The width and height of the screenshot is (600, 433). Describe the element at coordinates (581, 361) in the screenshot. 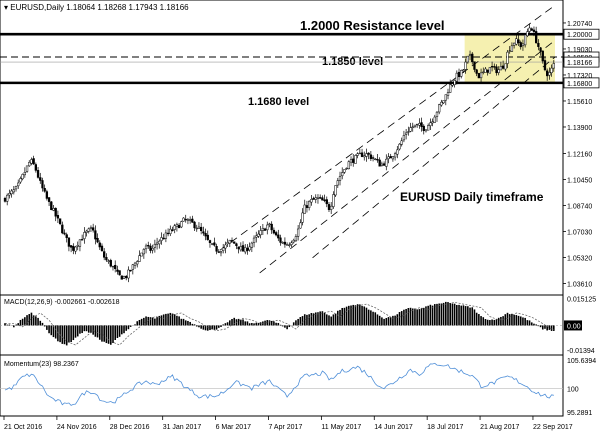

I see `momentum-tick-label: 105.6394` at that location.